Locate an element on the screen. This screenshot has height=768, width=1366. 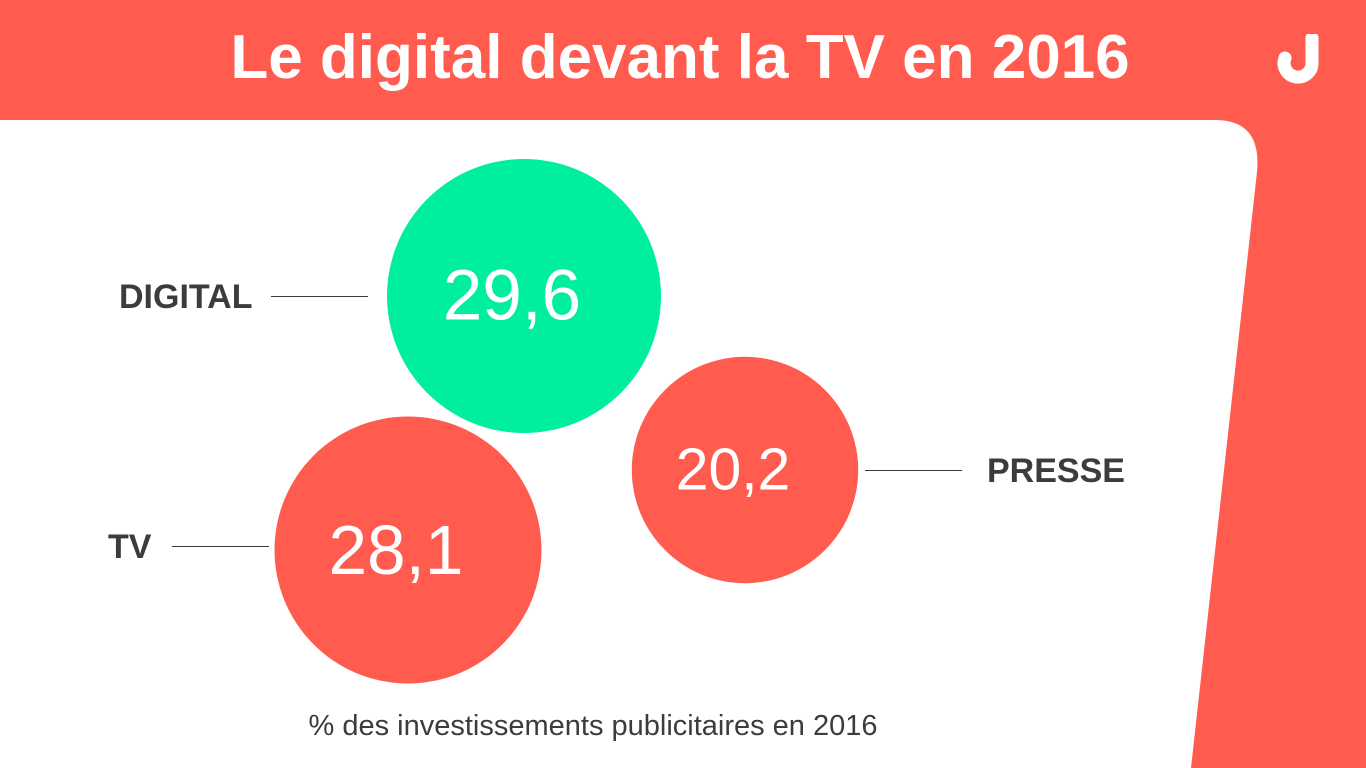
leader-line-presse is located at coordinates (913, 470).